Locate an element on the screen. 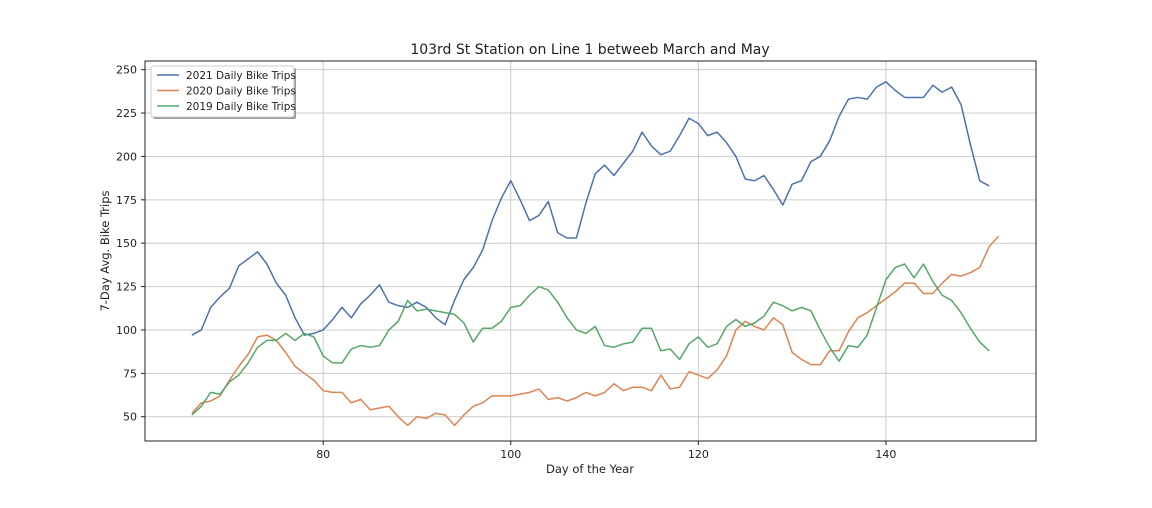  x-tick-label: 100 is located at coordinates (510, 454).